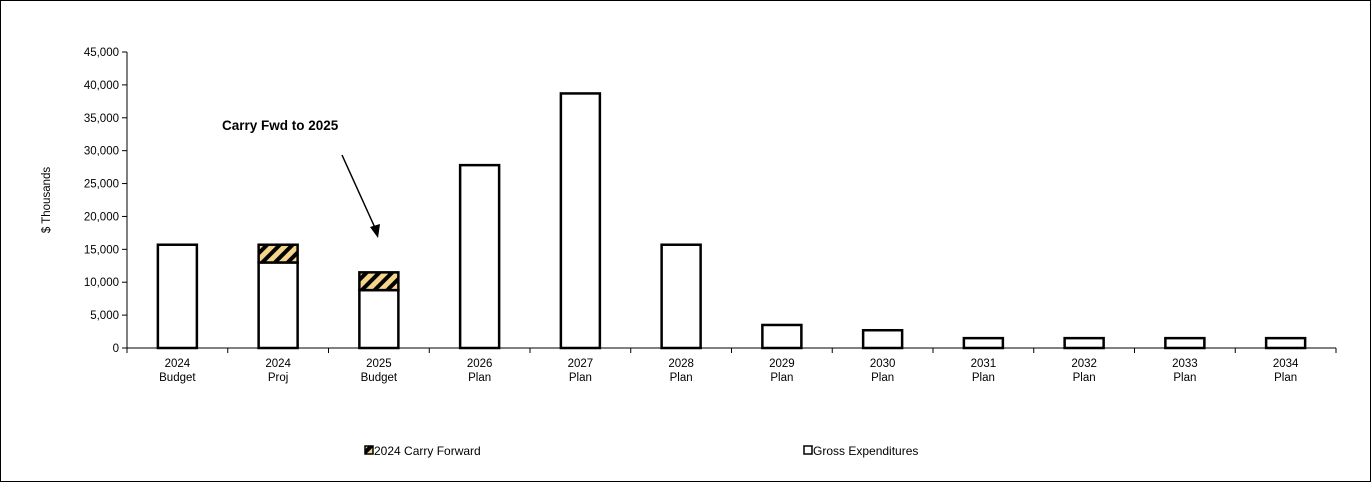 The width and height of the screenshot is (1371, 482). Describe the element at coordinates (101, 152) in the screenshot. I see `y-tick-label: 30,000` at that location.